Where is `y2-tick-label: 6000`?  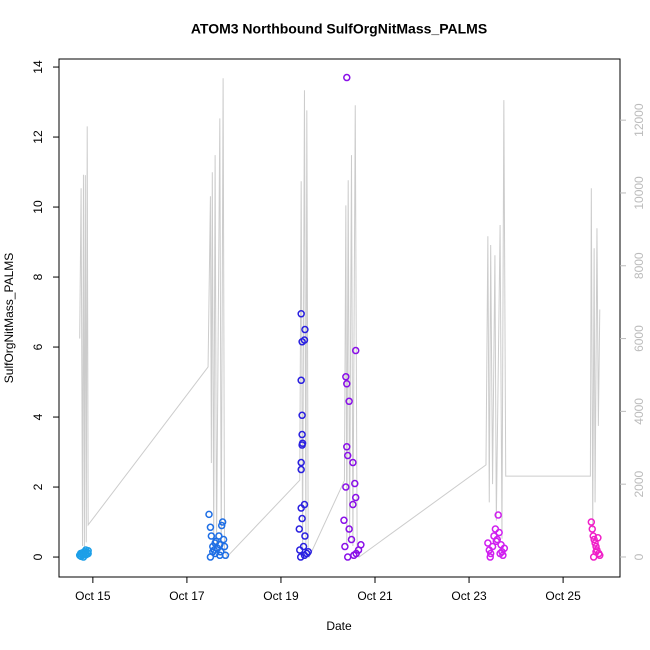 y2-tick-label: 6000 is located at coordinates (639, 338).